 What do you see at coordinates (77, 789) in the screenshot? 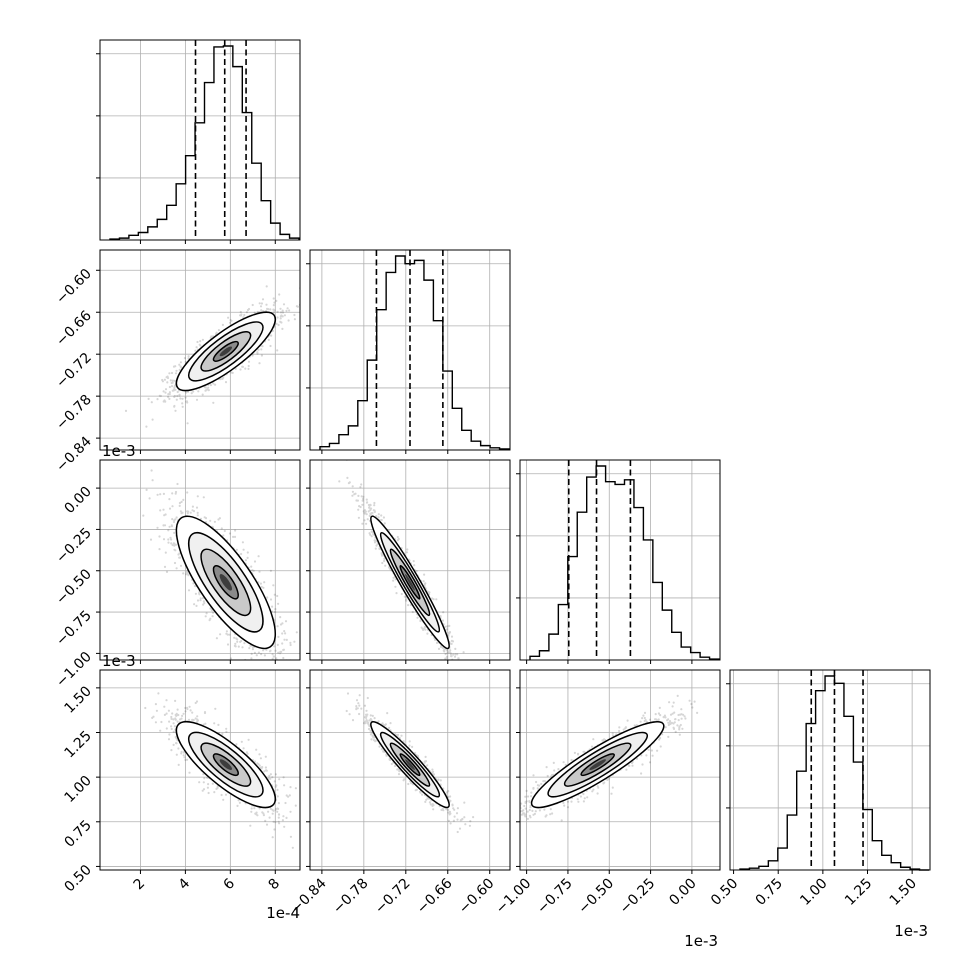
I see `y-tick-label: 1.00` at bounding box center [77, 789].